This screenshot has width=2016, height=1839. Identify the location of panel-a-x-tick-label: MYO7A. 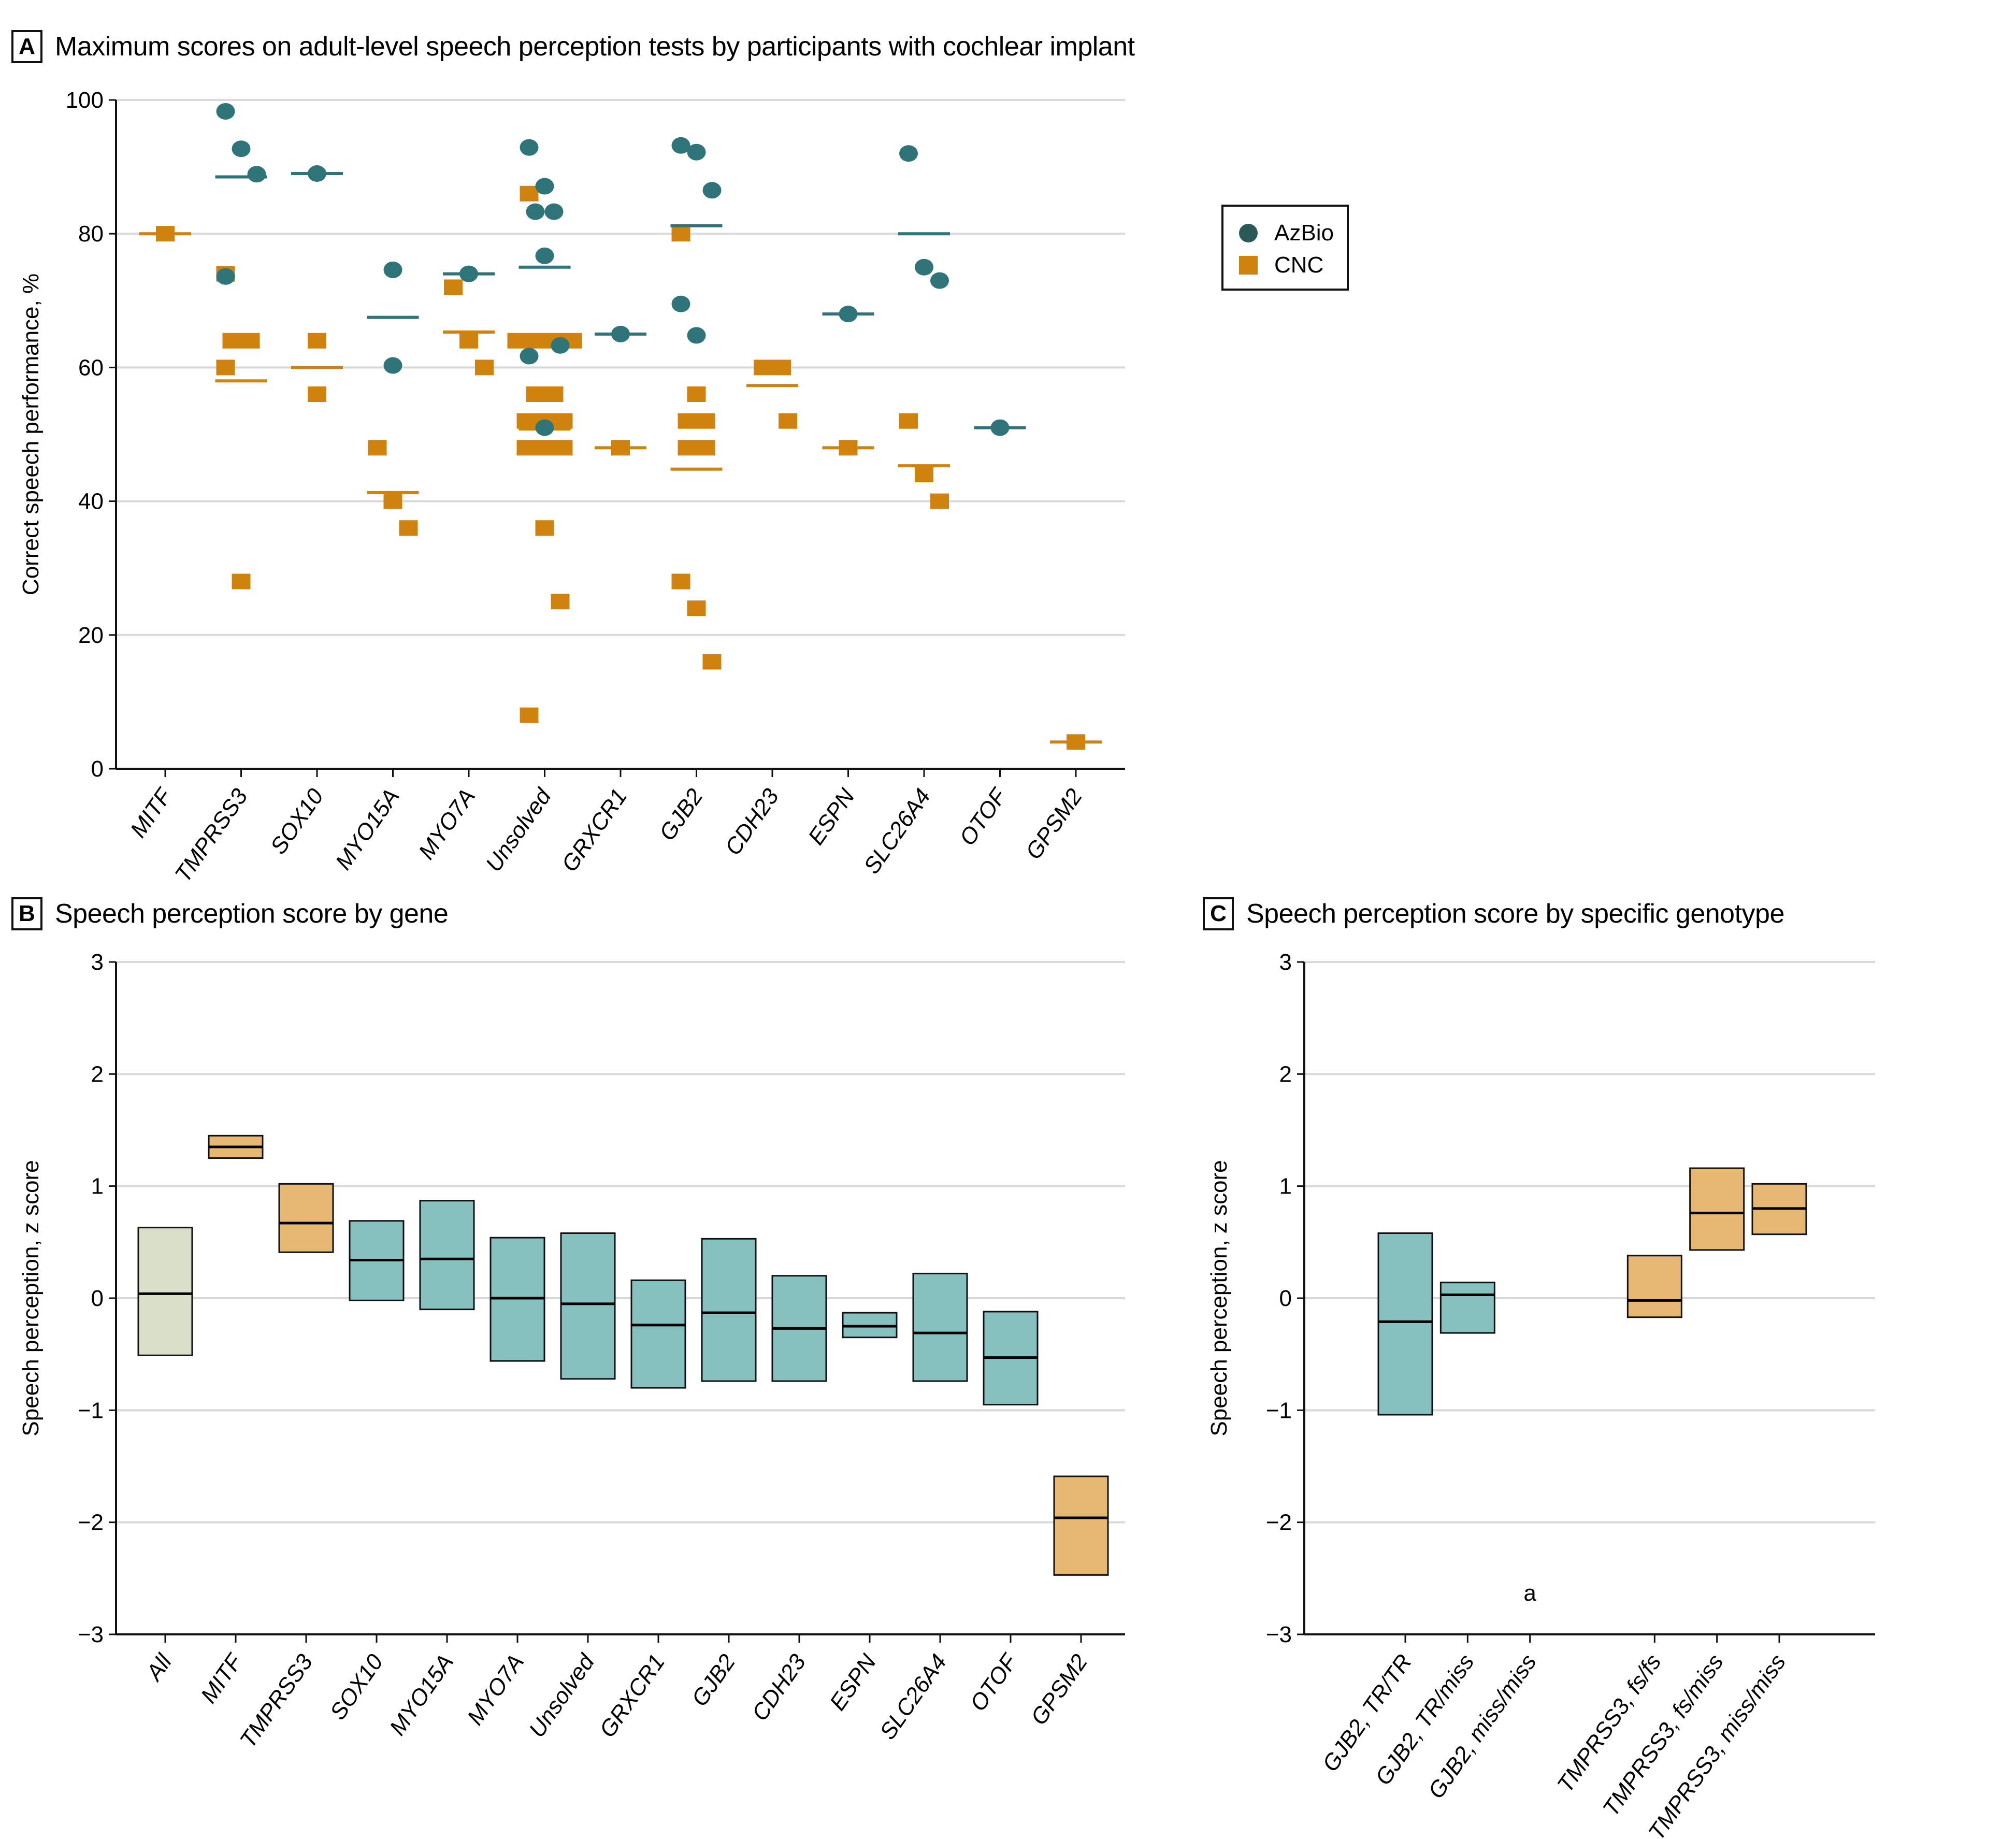
(447, 824).